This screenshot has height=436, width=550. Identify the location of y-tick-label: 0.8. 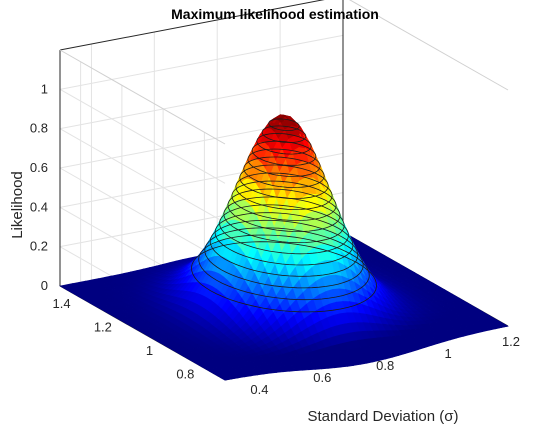
(185, 373).